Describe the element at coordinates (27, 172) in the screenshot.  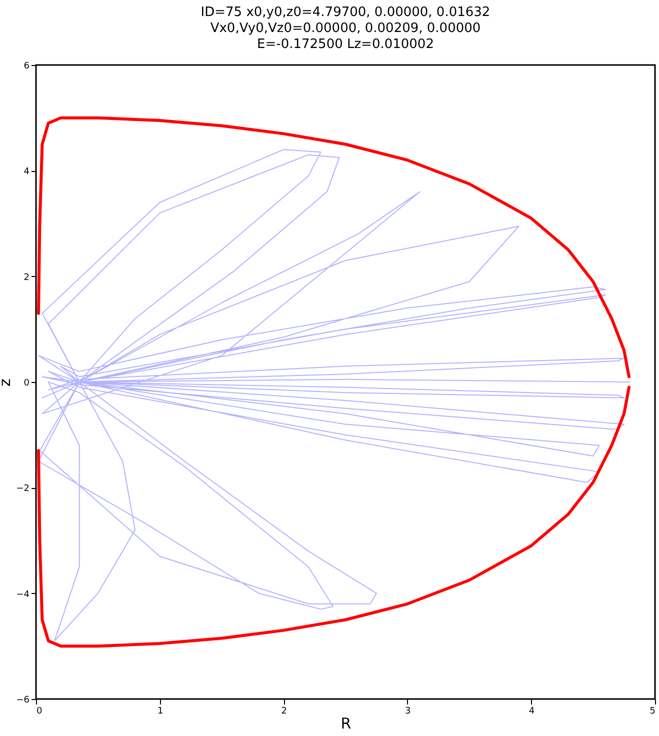
I see `y-tick-label: 4` at that location.